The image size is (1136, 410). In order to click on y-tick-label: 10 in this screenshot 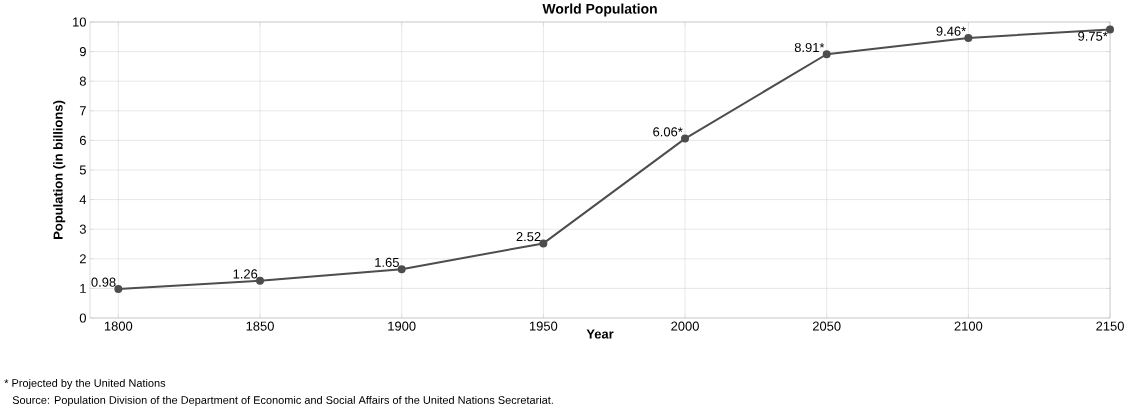, I will do `click(79, 22)`.